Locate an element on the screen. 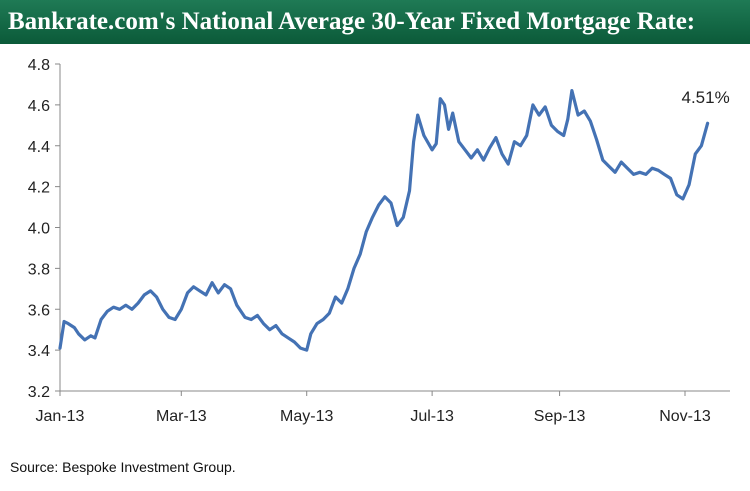 The width and height of the screenshot is (750, 491). x-tick-label: Jul-13 is located at coordinates (432, 416).